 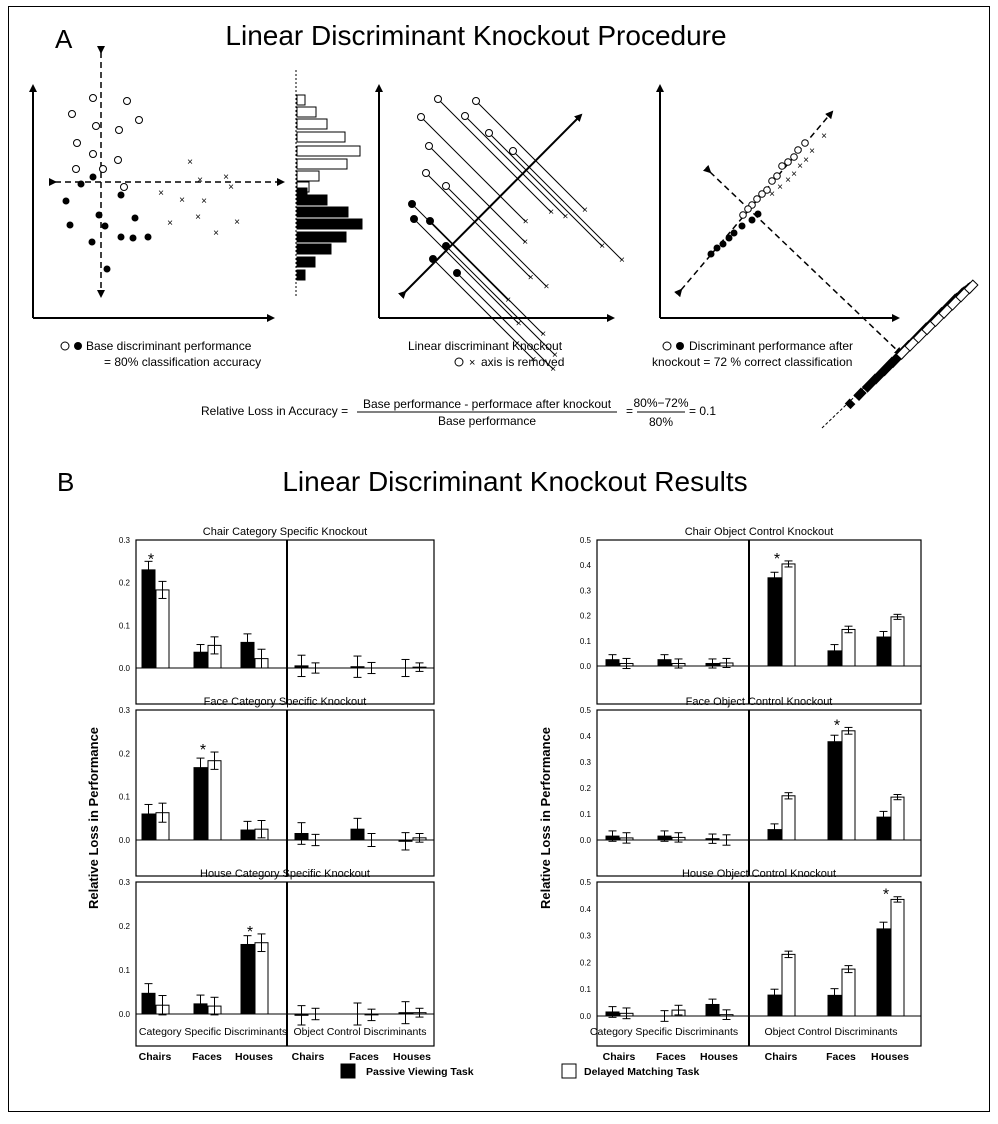 I want to click on y-tick-label: 0.4, so click(x=586, y=909).